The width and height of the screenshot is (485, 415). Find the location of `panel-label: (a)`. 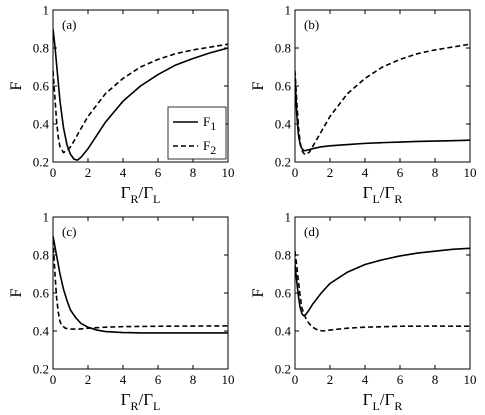

panel-label: (a) is located at coordinates (69, 24).